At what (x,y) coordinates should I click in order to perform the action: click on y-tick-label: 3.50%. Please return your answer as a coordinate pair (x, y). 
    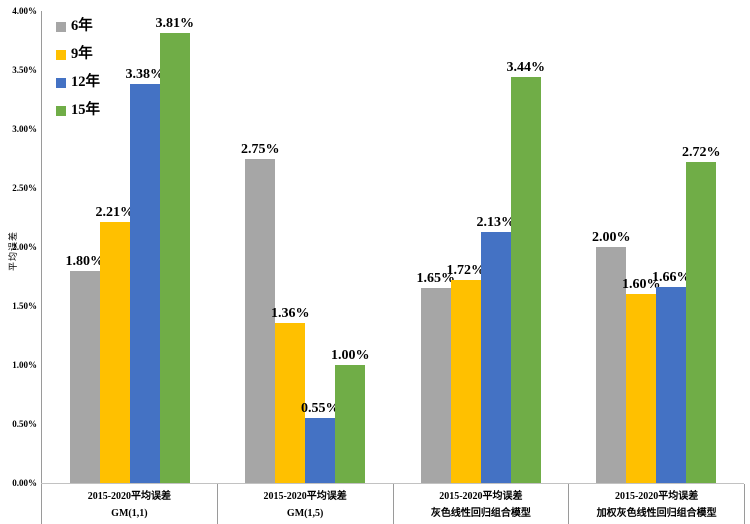
    Looking at the image, I should click on (24, 70).